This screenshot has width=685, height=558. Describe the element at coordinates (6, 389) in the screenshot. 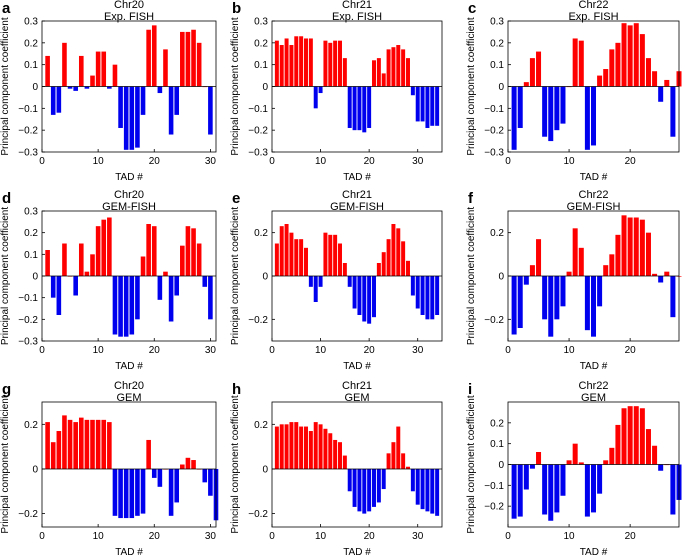

I see `panel-letter: g` at that location.